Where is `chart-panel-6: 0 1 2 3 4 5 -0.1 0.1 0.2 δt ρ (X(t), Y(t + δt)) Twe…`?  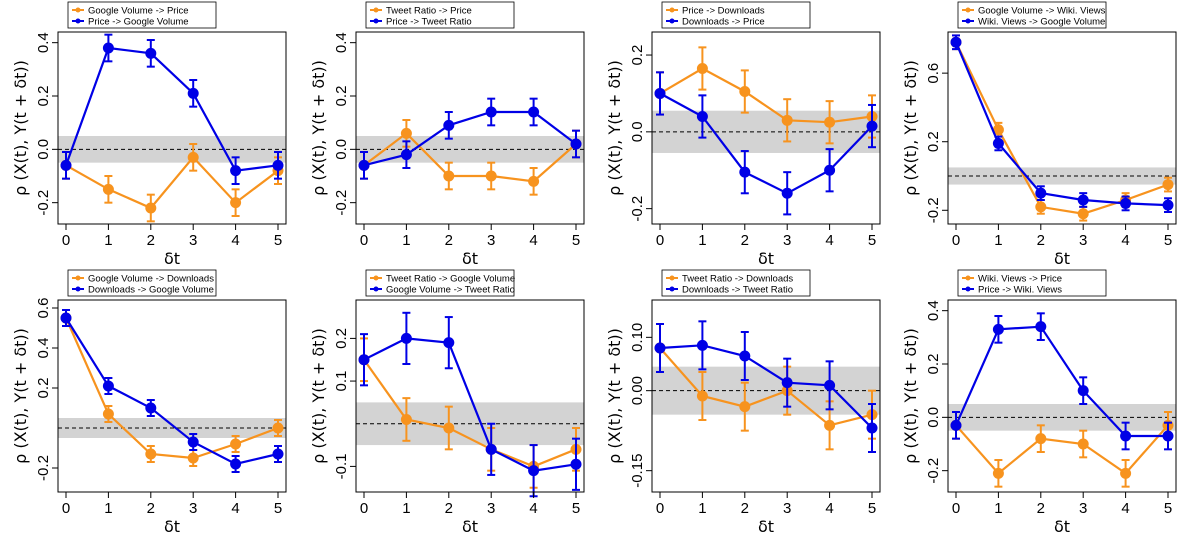 chart-panel-6: 0 1 2 3 4 5 -0.1 0.1 0.2 δt ρ (X(t), Y(t + δt)) Twe… is located at coordinates (447, 402).